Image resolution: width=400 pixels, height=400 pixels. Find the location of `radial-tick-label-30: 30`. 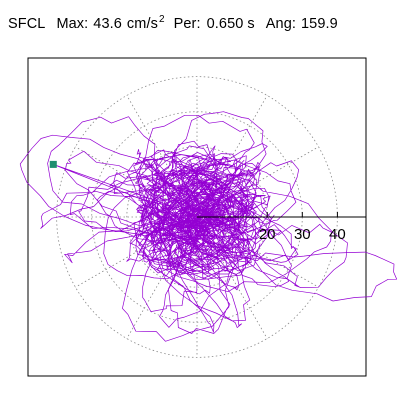

radial-tick-label-30: 30 is located at coordinates (302, 234).